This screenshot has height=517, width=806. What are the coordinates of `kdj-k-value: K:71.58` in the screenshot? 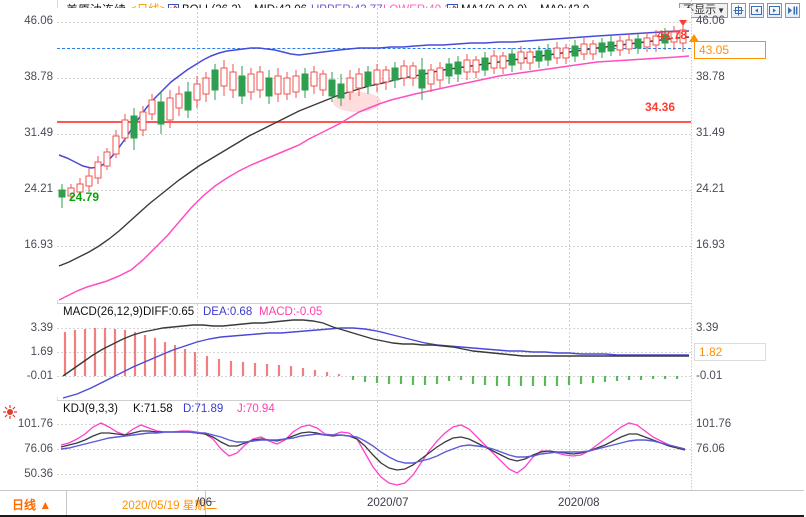 It's located at (153, 409).